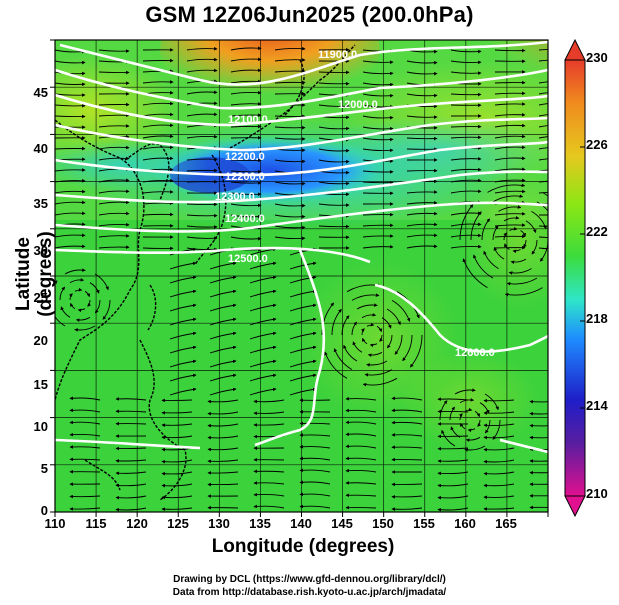 Image resolution: width=619 pixels, height=605 pixels. Describe the element at coordinates (248, 120) in the screenshot. I see `contour-label: 12100.0` at that location.